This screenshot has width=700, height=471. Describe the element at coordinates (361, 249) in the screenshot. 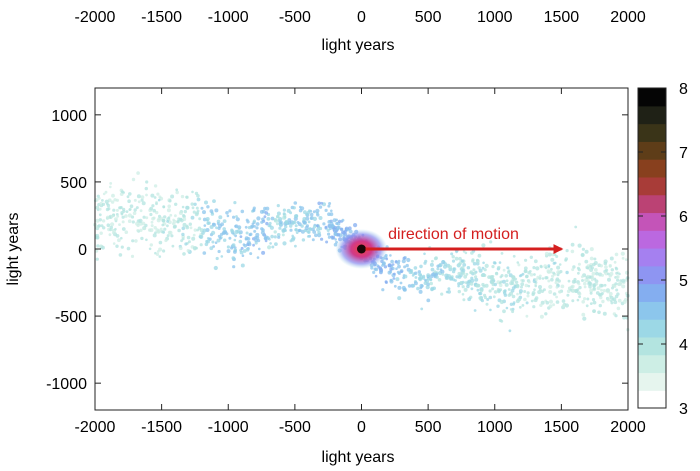

I see `progenitor-core` at that location.